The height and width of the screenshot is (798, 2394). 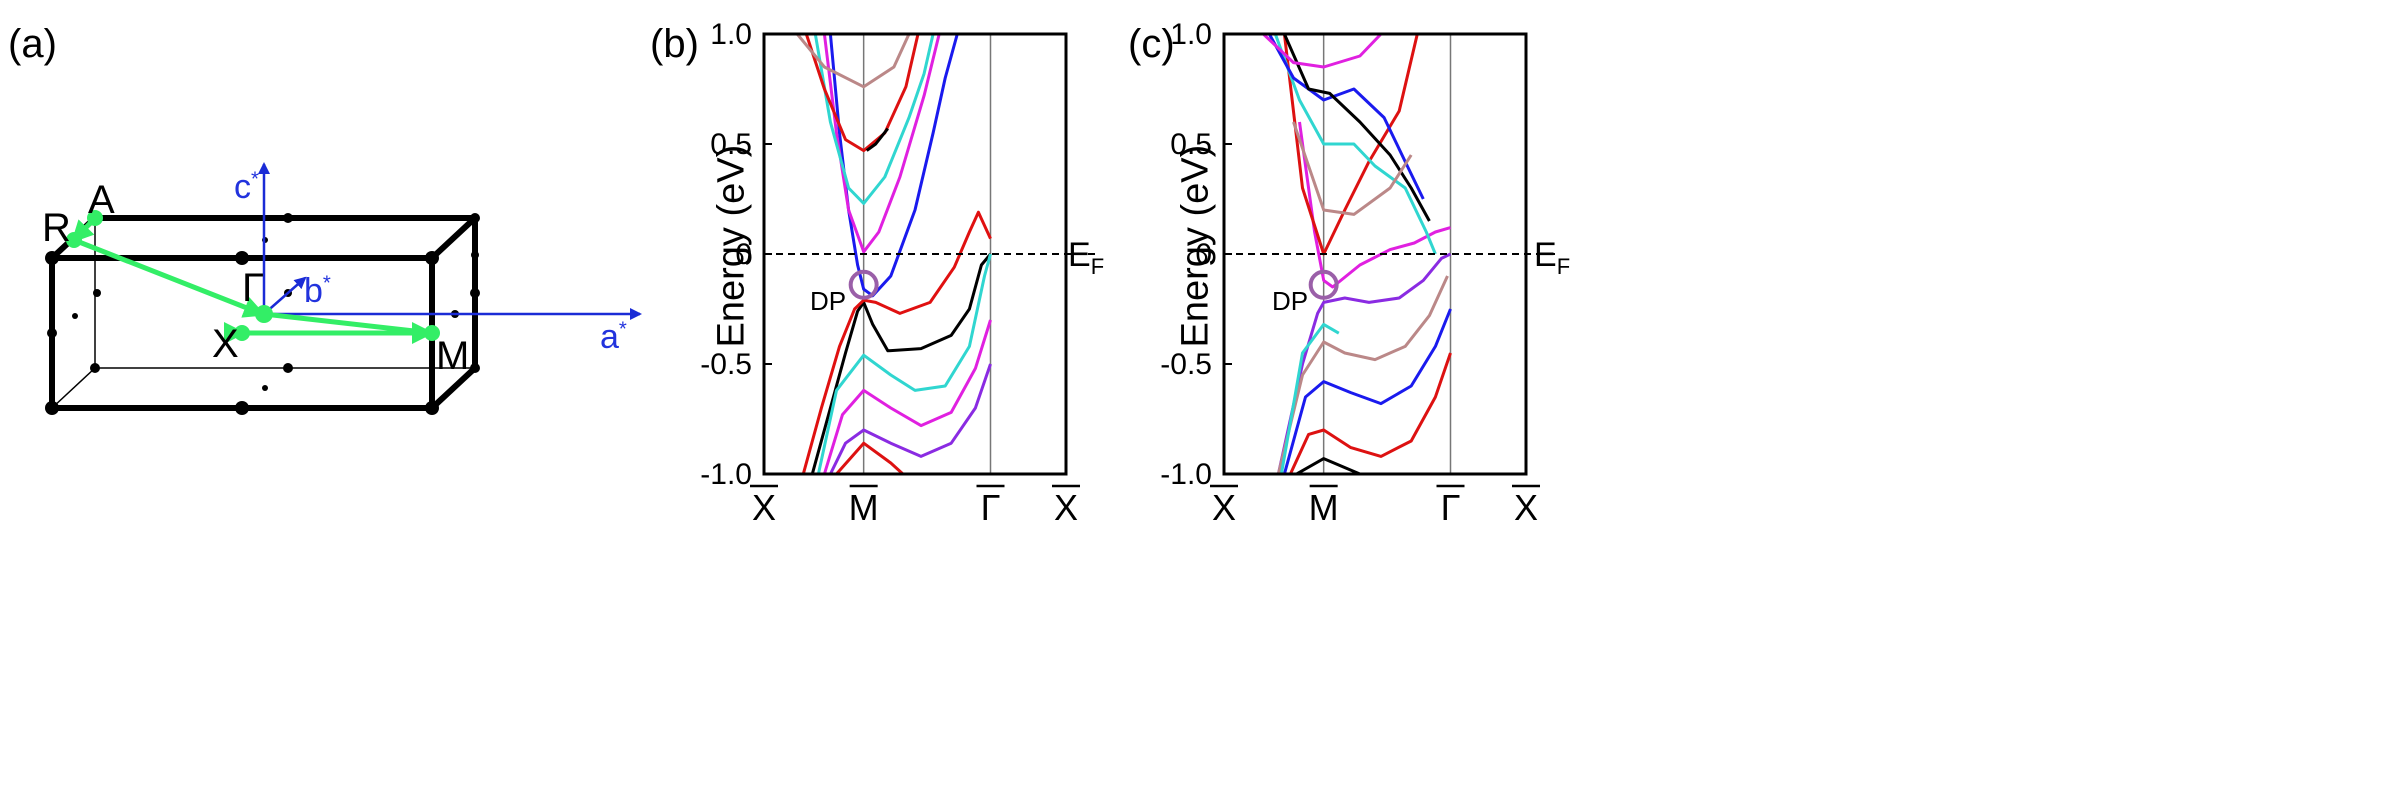 What do you see at coordinates (862, 93) in the screenshot?
I see `plot-b-band-m3` at bounding box center [862, 93].